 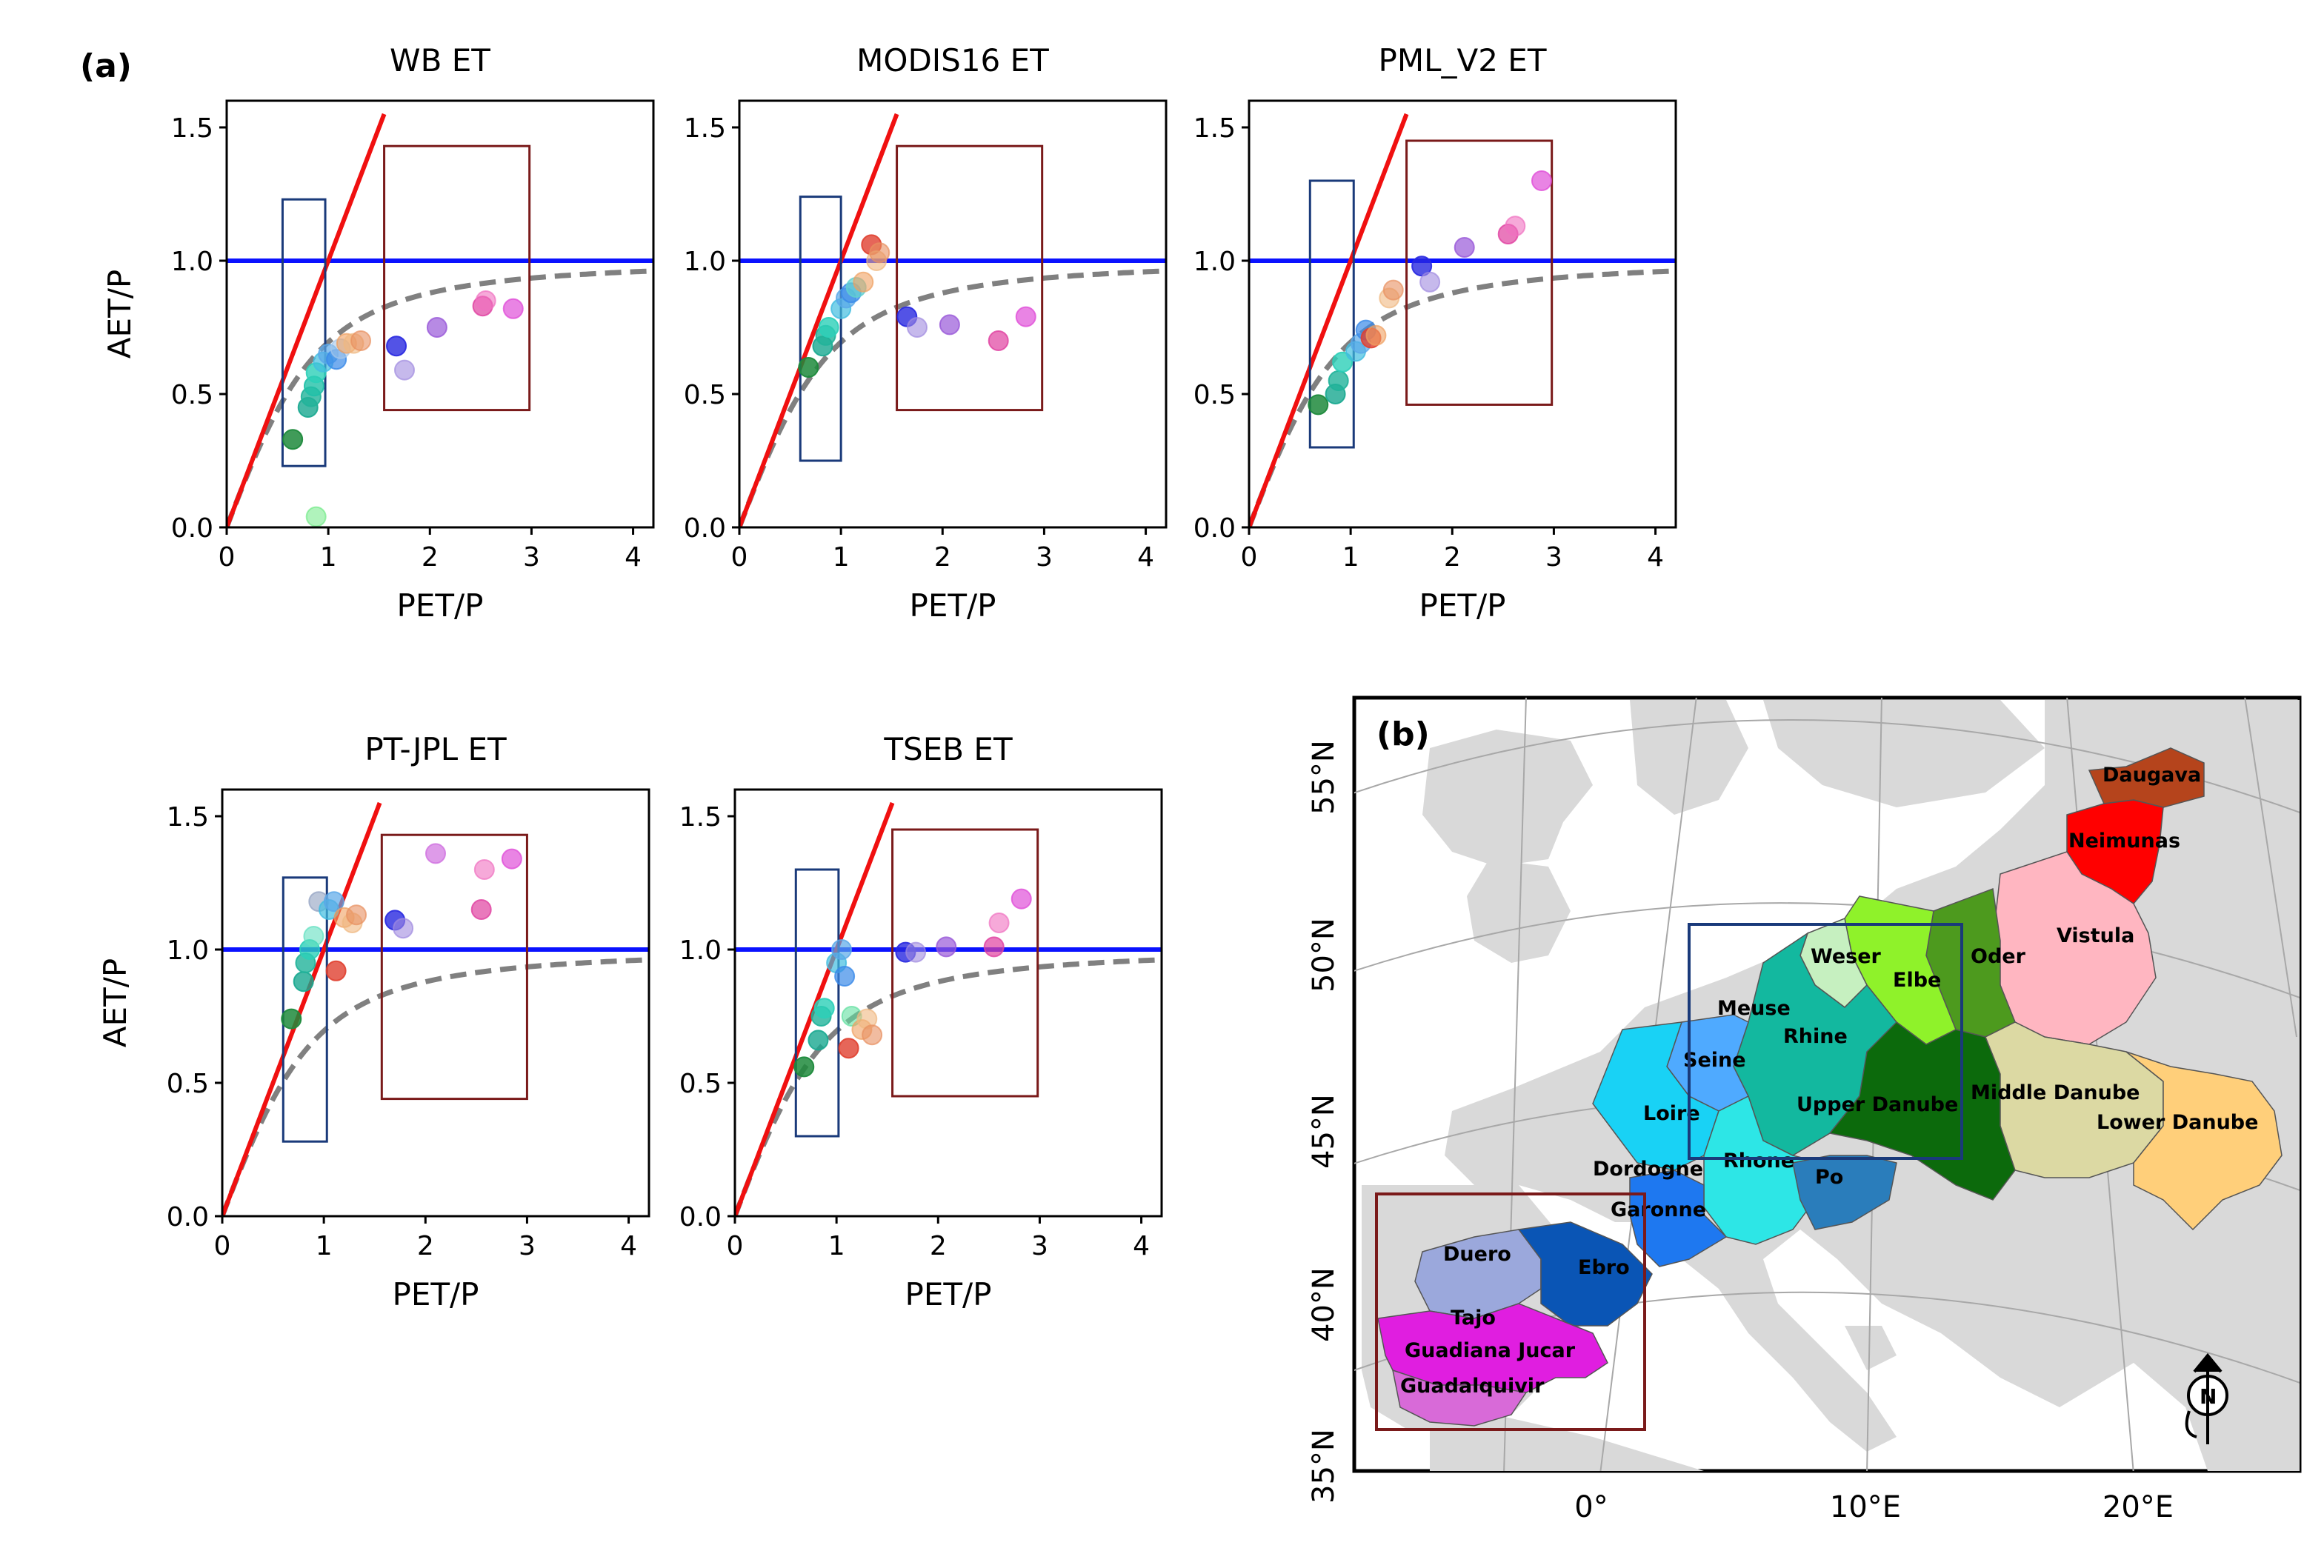 What do you see at coordinates (1655, 1096) in the screenshot?
I see `basin-loire` at bounding box center [1655, 1096].